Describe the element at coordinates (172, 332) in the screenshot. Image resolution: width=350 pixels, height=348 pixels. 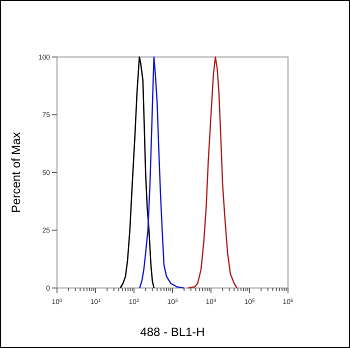
I see `x-axis-title: 488 - BL1-H` at that location.